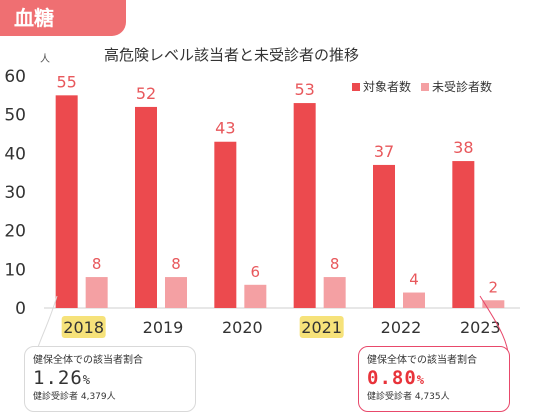 The image size is (540, 417). What do you see at coordinates (401, 327) in the screenshot?
I see `x-tick-label: 2022` at bounding box center [401, 327].